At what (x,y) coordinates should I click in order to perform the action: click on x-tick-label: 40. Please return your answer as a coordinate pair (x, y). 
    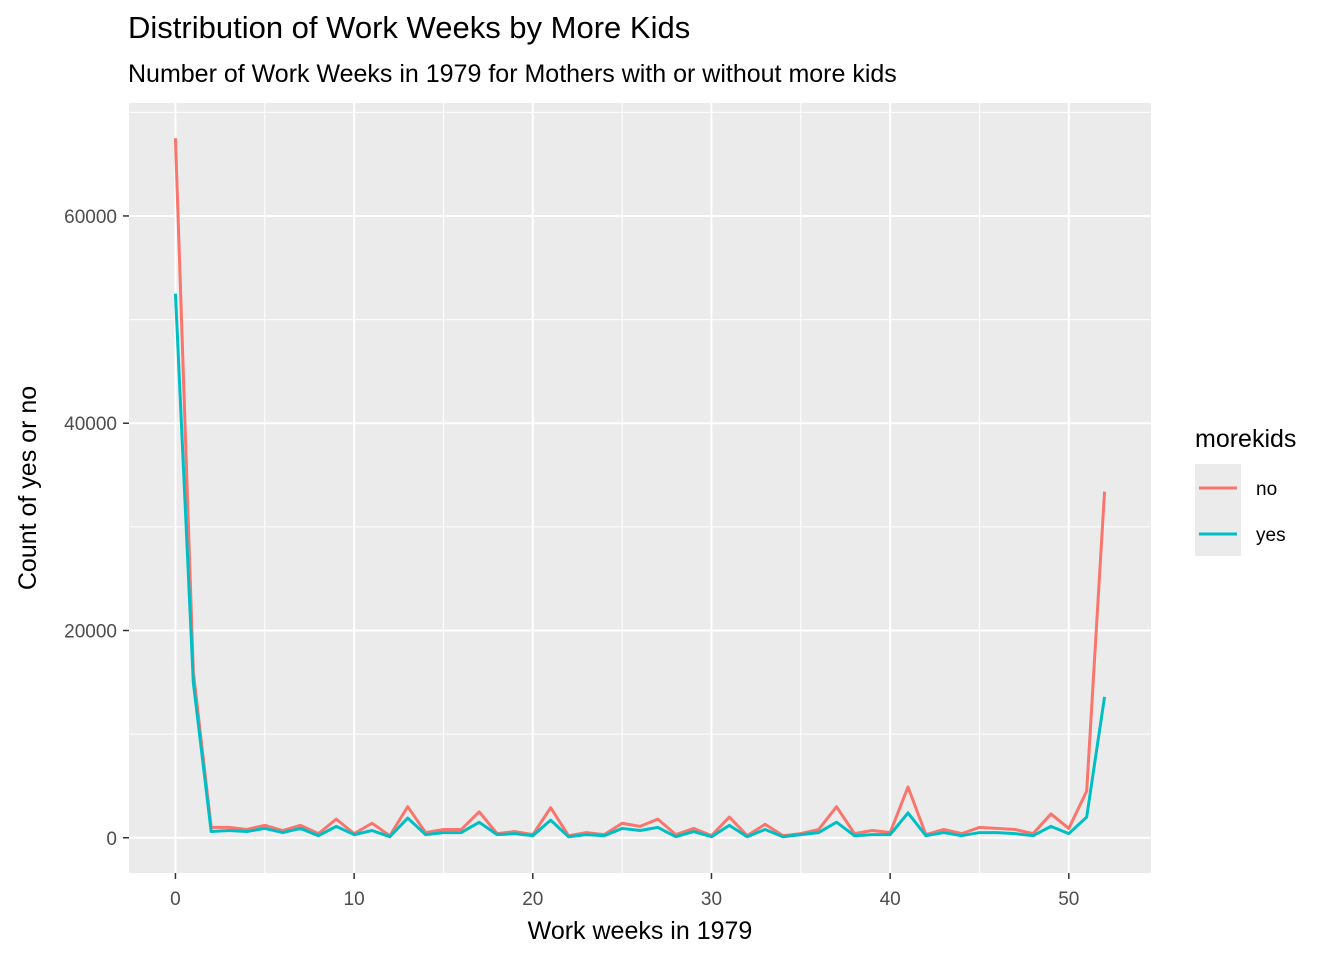
    Looking at the image, I should click on (890, 899).